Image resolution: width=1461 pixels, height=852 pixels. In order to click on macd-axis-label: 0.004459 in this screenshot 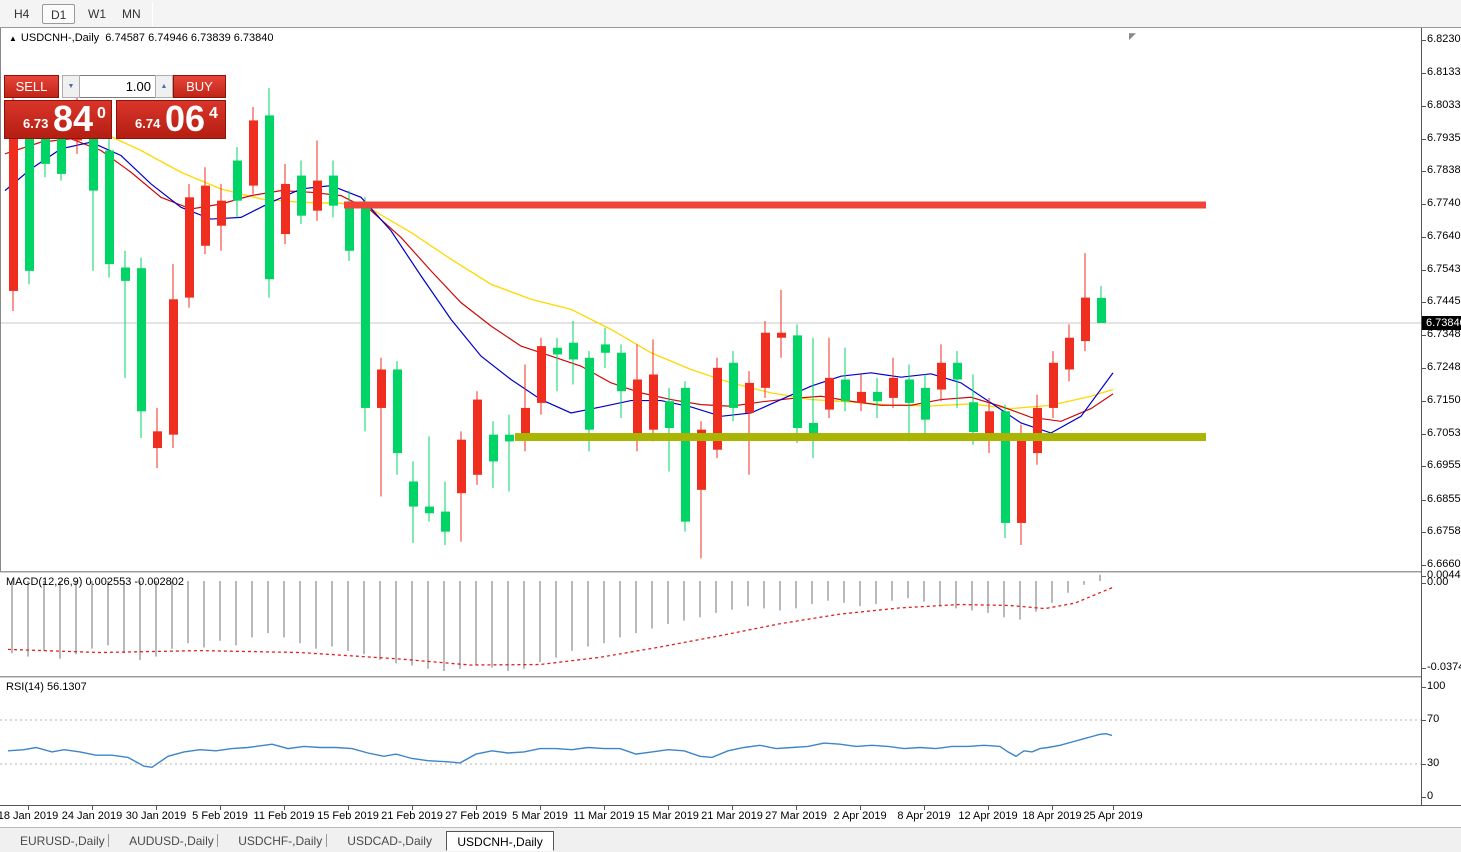, I will do `click(1444, 575)`.